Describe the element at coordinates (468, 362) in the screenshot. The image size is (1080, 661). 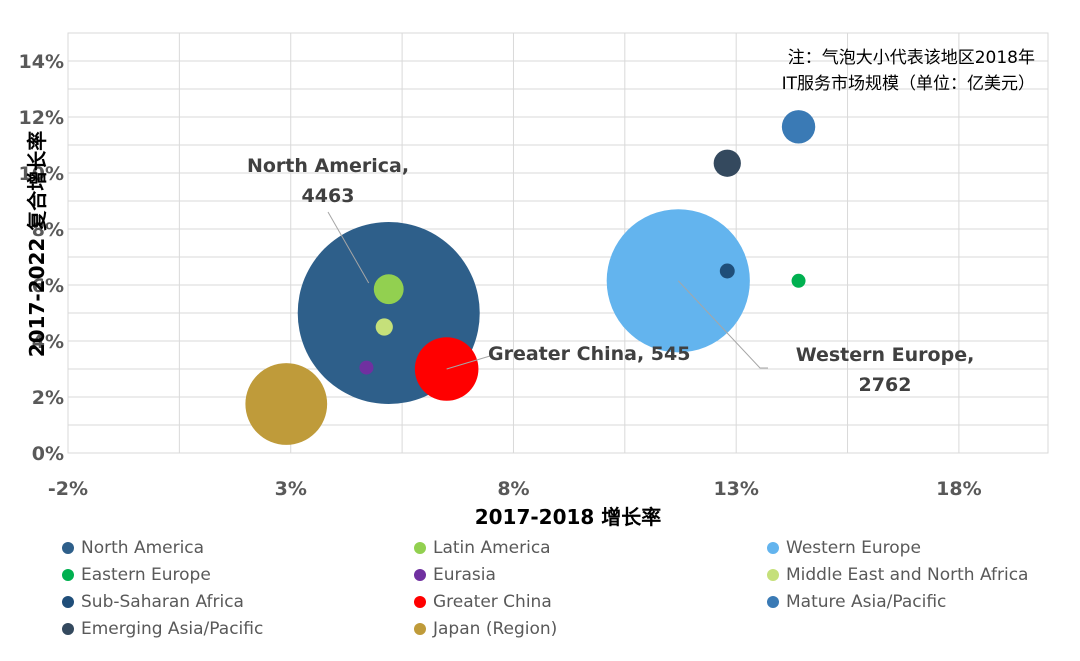
I see `leader-line-greater-china` at that location.